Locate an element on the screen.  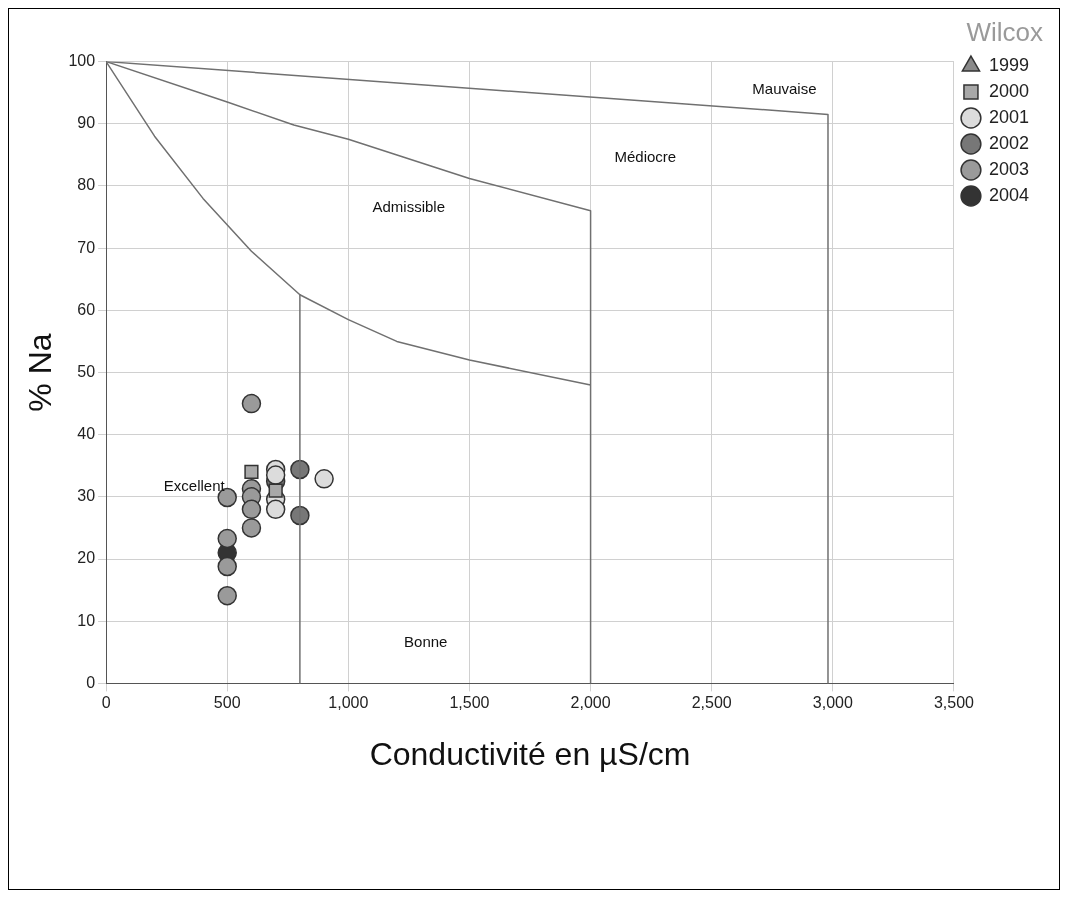
x-tick-label: 0 is located at coordinates (106, 703).